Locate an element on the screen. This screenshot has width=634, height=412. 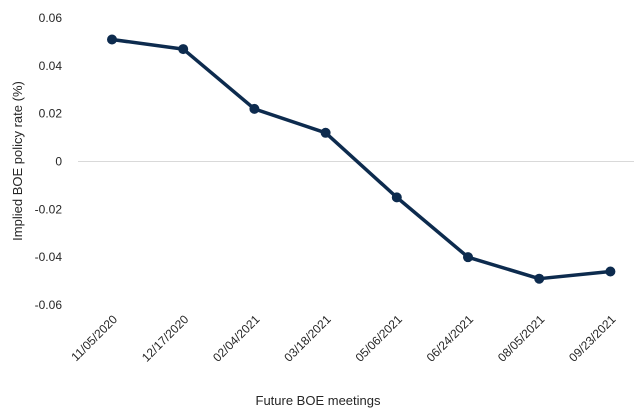
y-tick-label: 0.06 is located at coordinates (51, 18).